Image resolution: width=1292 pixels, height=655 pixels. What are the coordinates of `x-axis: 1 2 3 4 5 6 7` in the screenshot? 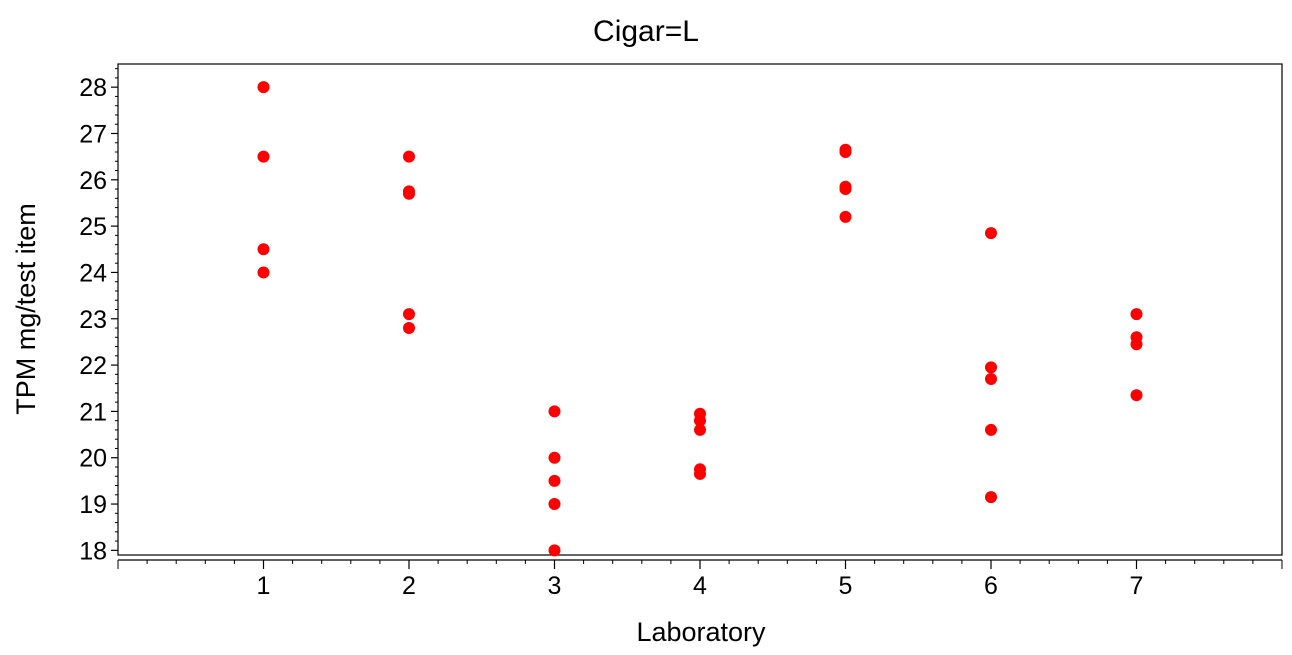 It's located at (700, 579).